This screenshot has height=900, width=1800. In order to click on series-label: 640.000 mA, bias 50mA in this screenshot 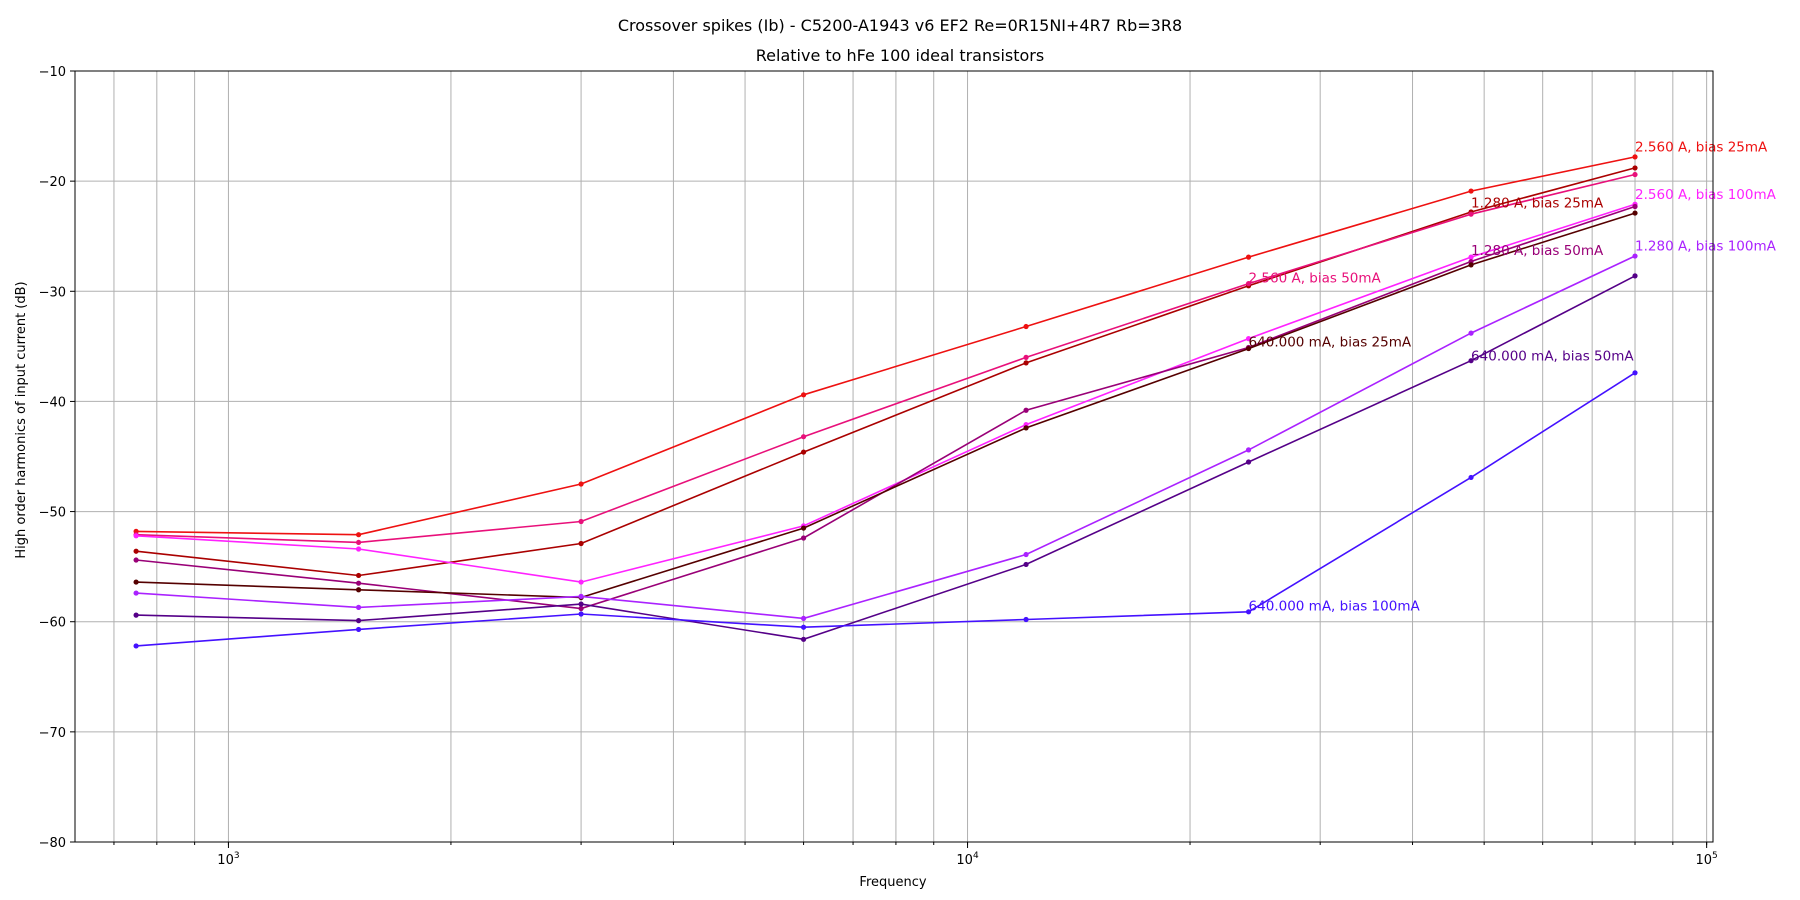, I will do `click(1552, 357)`.